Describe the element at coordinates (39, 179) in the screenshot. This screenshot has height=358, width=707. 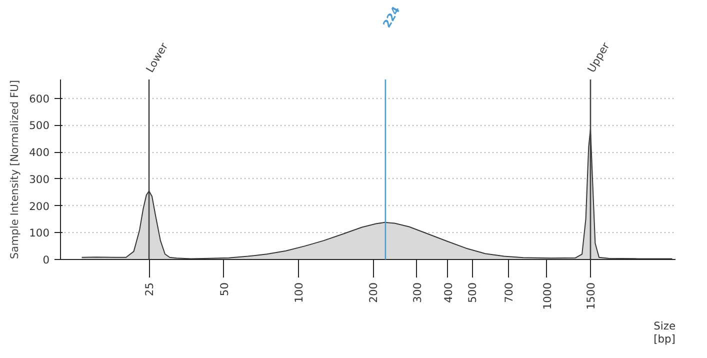
I see `y-tick-label: 300` at that location.